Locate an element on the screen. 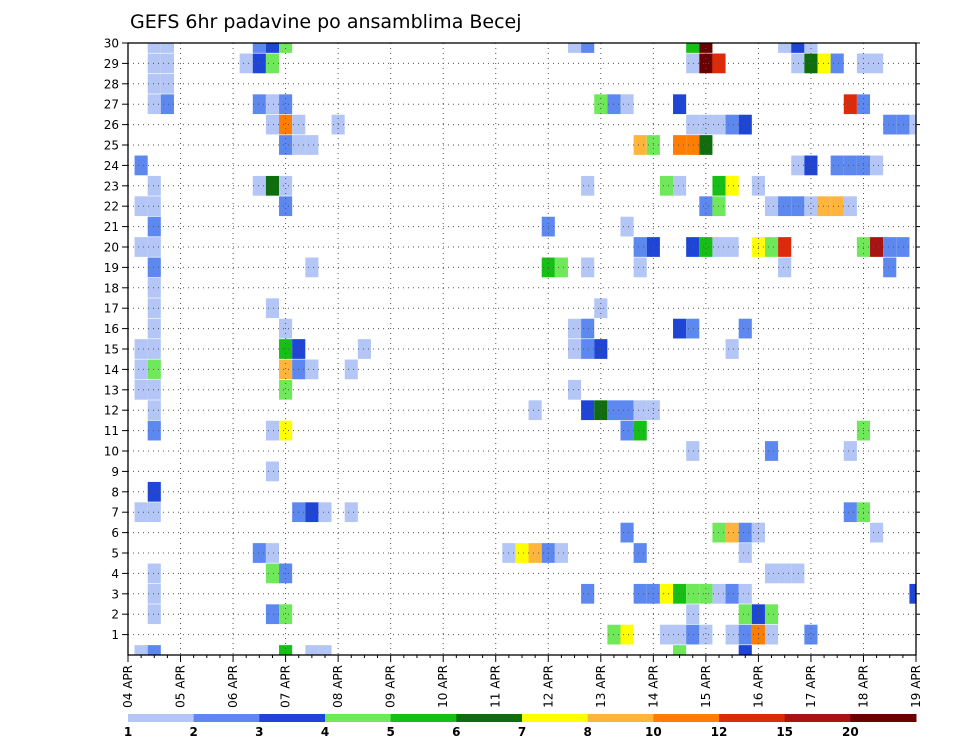  x-tick-label: 17 APR is located at coordinates (811, 686).